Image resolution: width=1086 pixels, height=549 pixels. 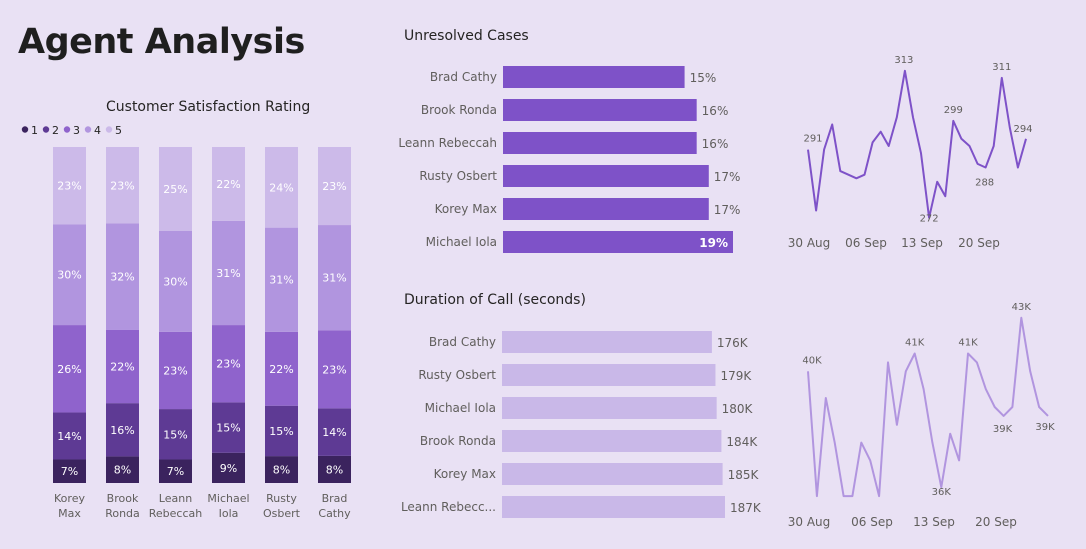 What do you see at coordinates (176, 513) in the screenshot?
I see `satisfaction-category-label: Rebeccah` at bounding box center [176, 513].